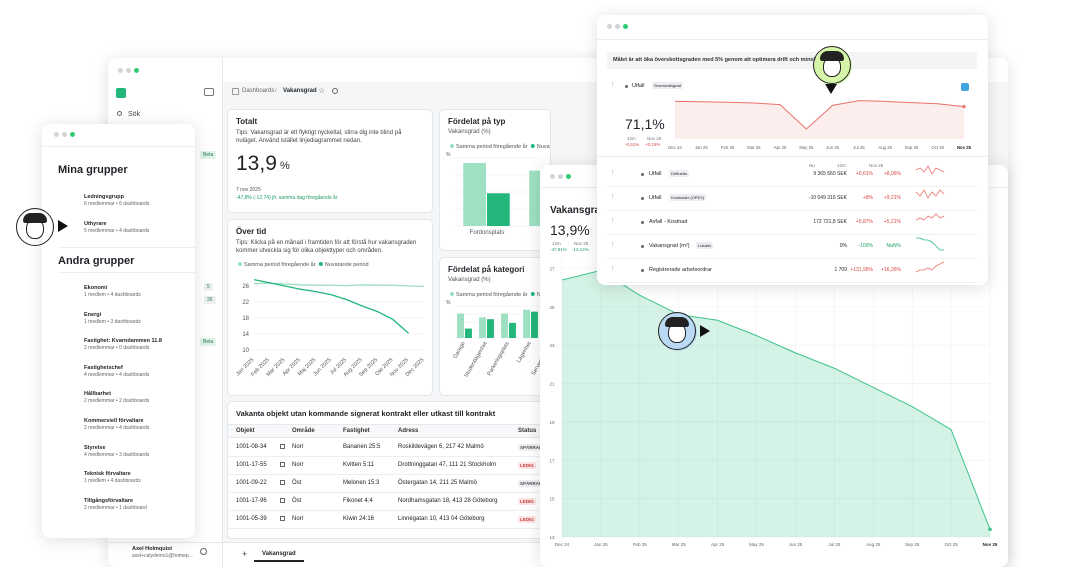 Image resolution: width=1080 pixels, height=567 pixels. Describe the element at coordinates (134, 114) in the screenshot. I see `search: Sök` at that location.